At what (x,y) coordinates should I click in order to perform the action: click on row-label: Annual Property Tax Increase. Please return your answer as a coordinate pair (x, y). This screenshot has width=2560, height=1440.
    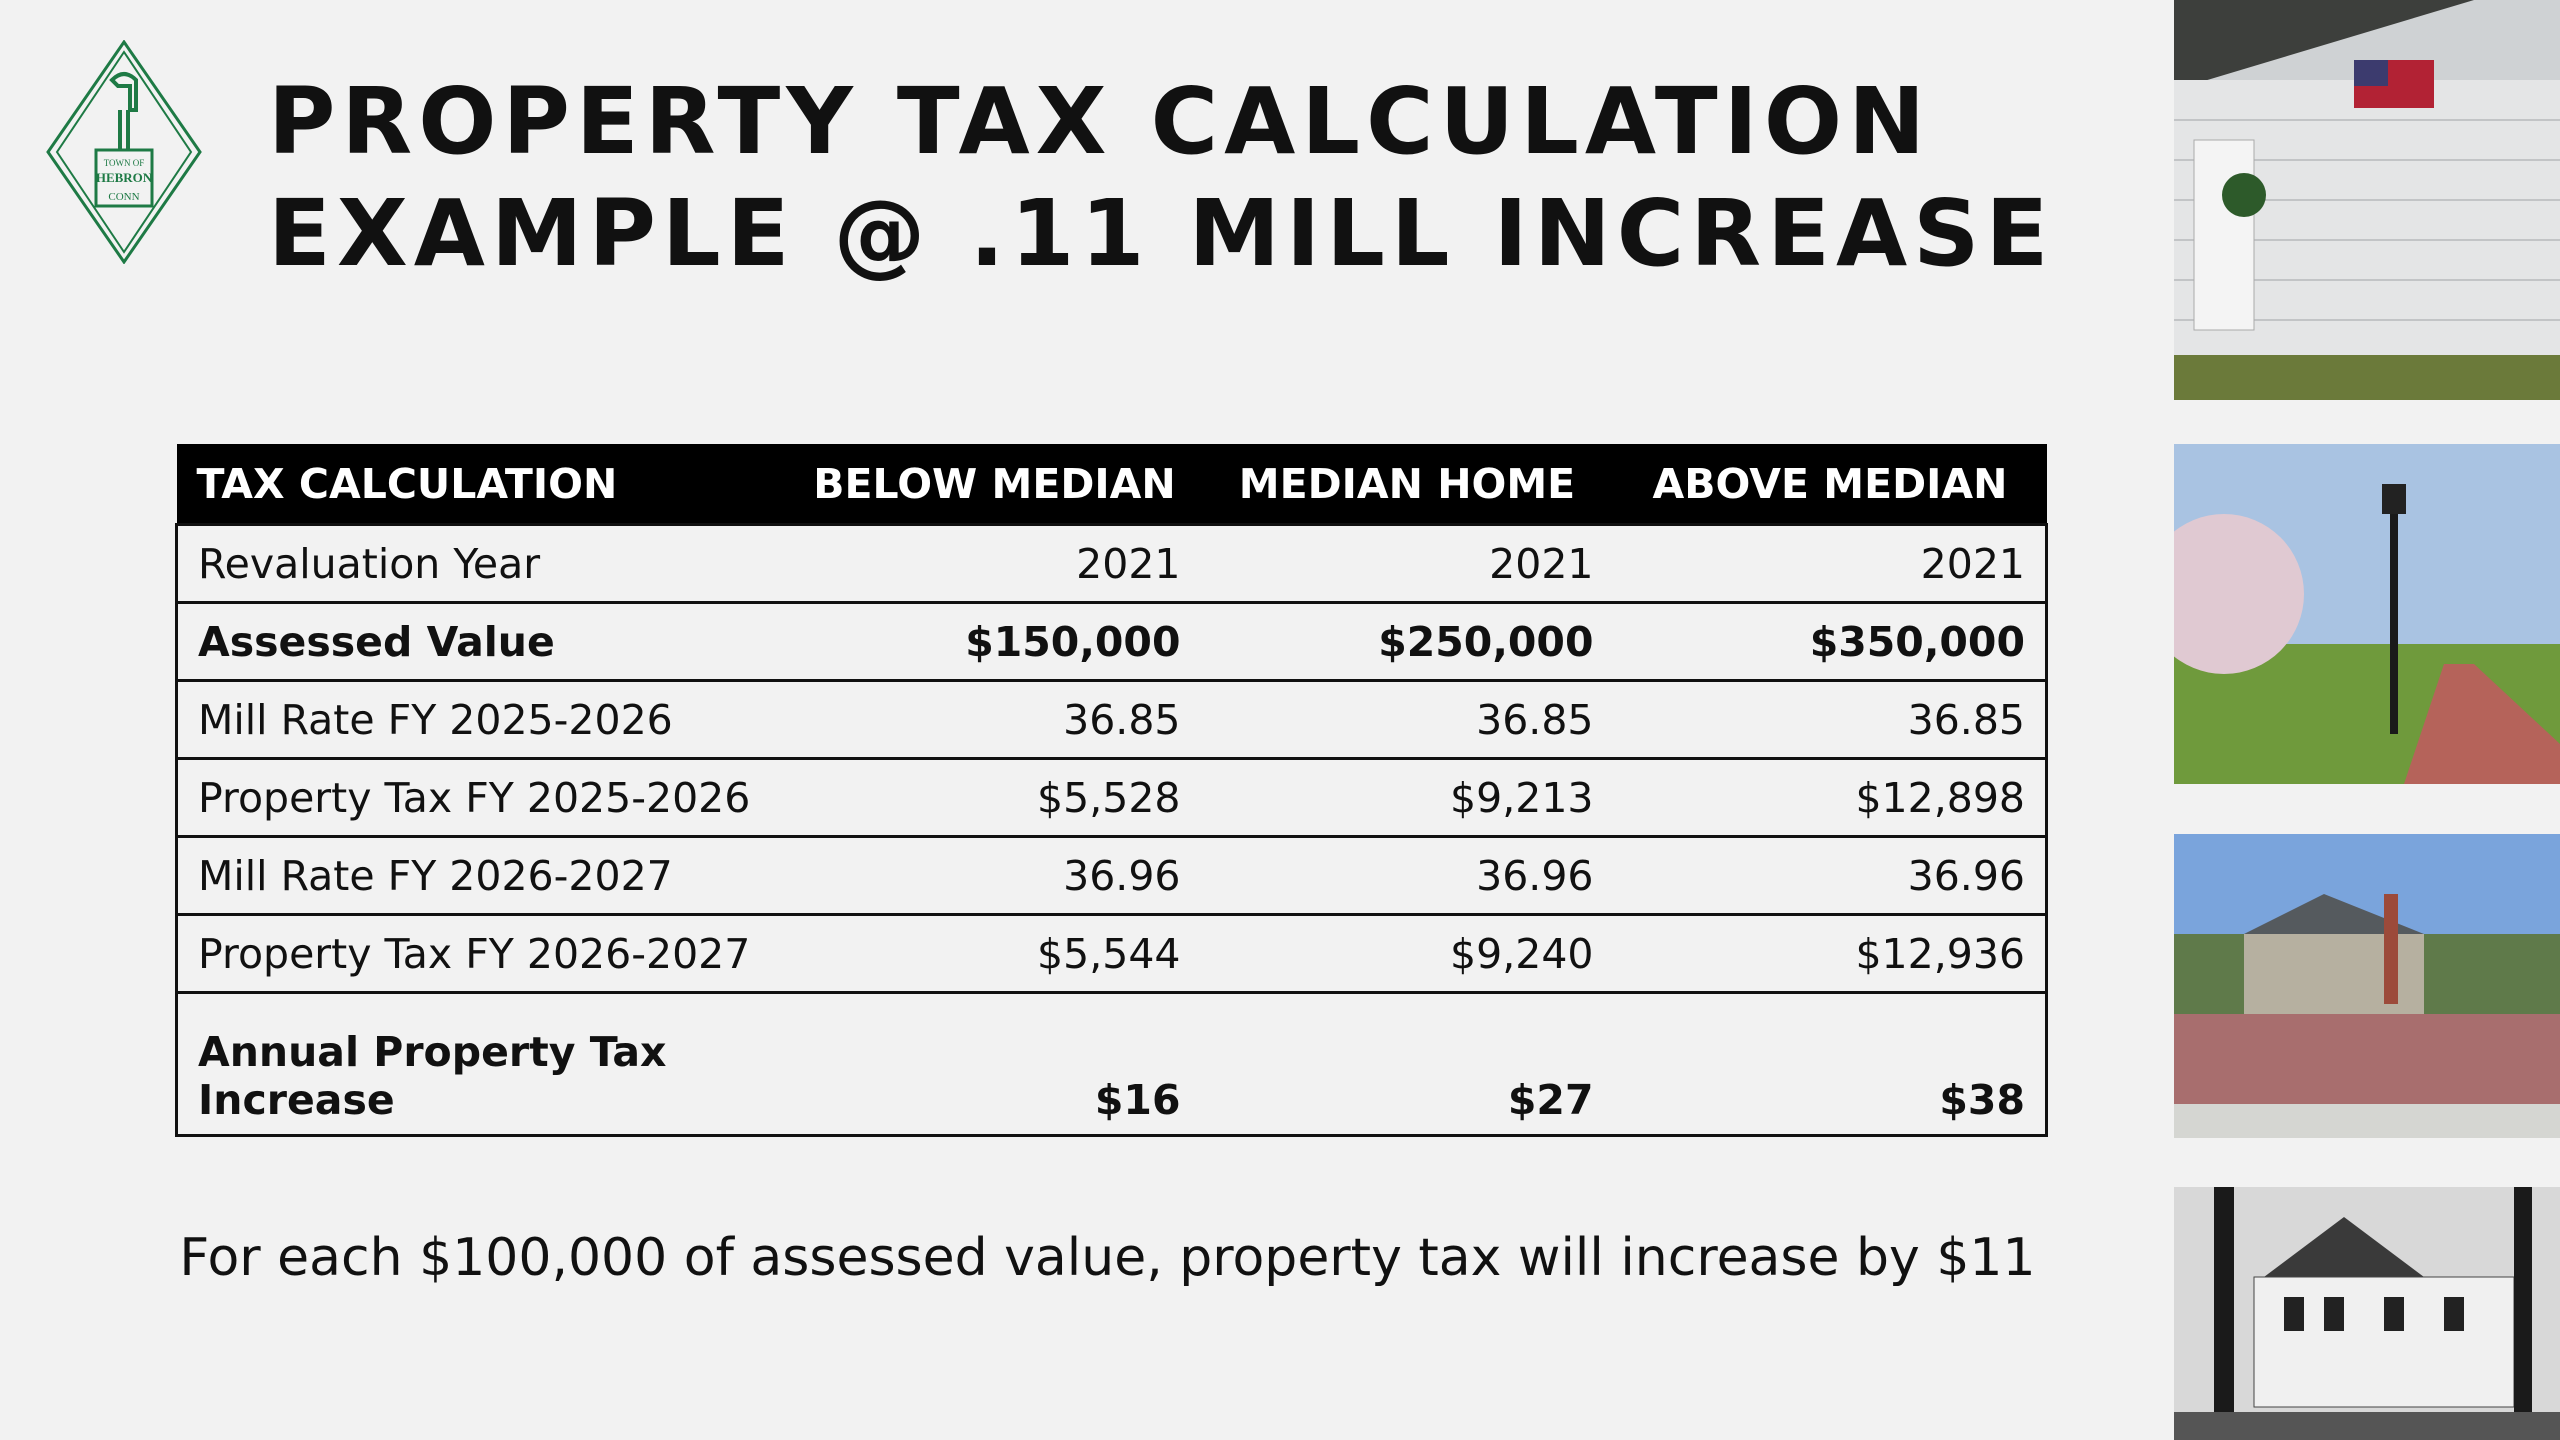
    Looking at the image, I should click on (482, 1063).